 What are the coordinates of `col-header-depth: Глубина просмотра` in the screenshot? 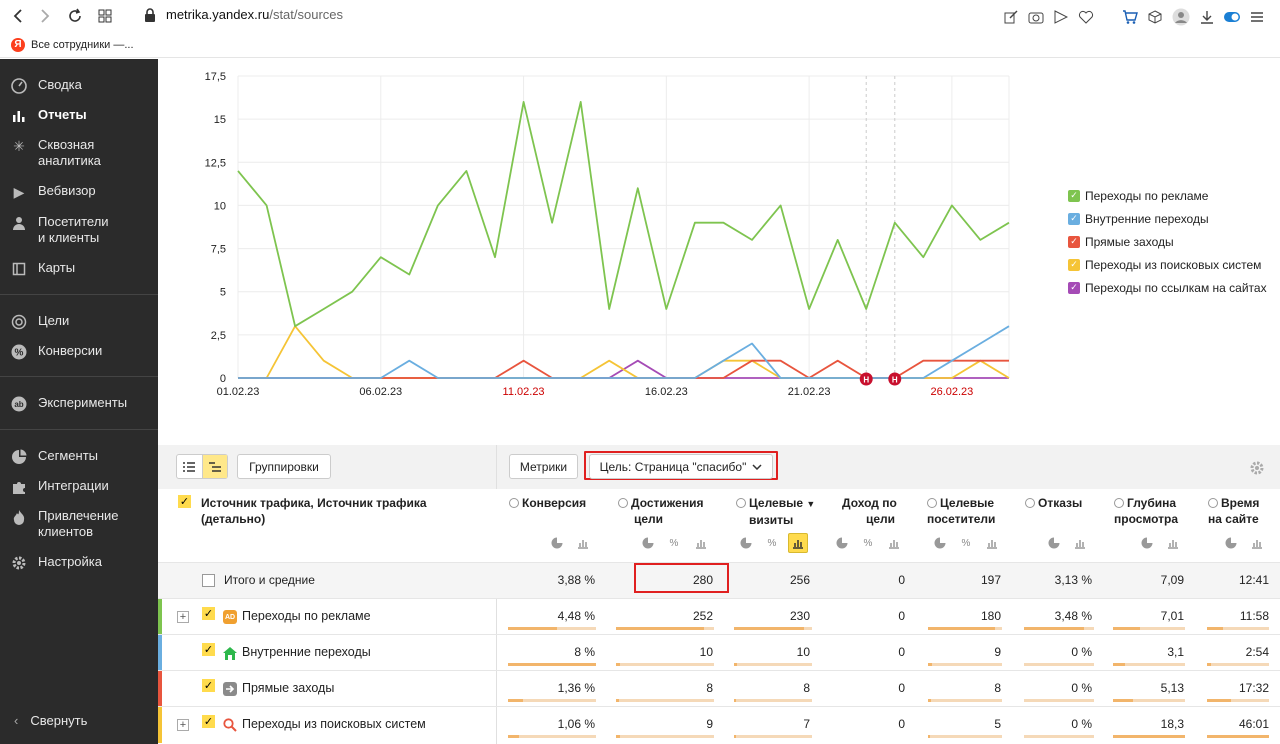 It's located at (1146, 511).